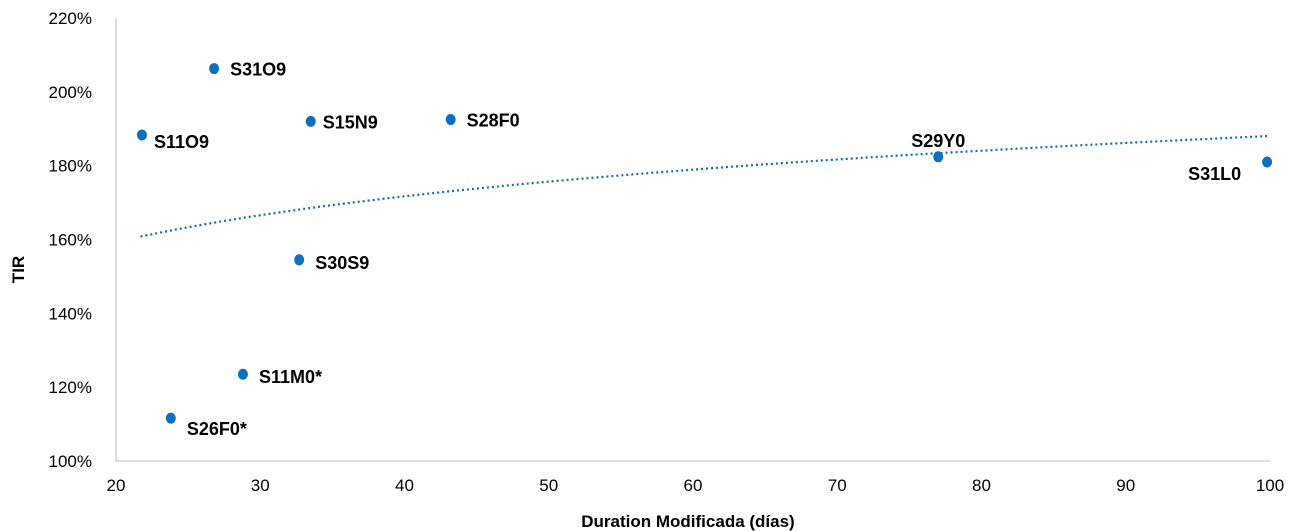 This screenshot has height=531, width=1297. Describe the element at coordinates (290, 377) in the screenshot. I see `data-label: S11M0*` at that location.